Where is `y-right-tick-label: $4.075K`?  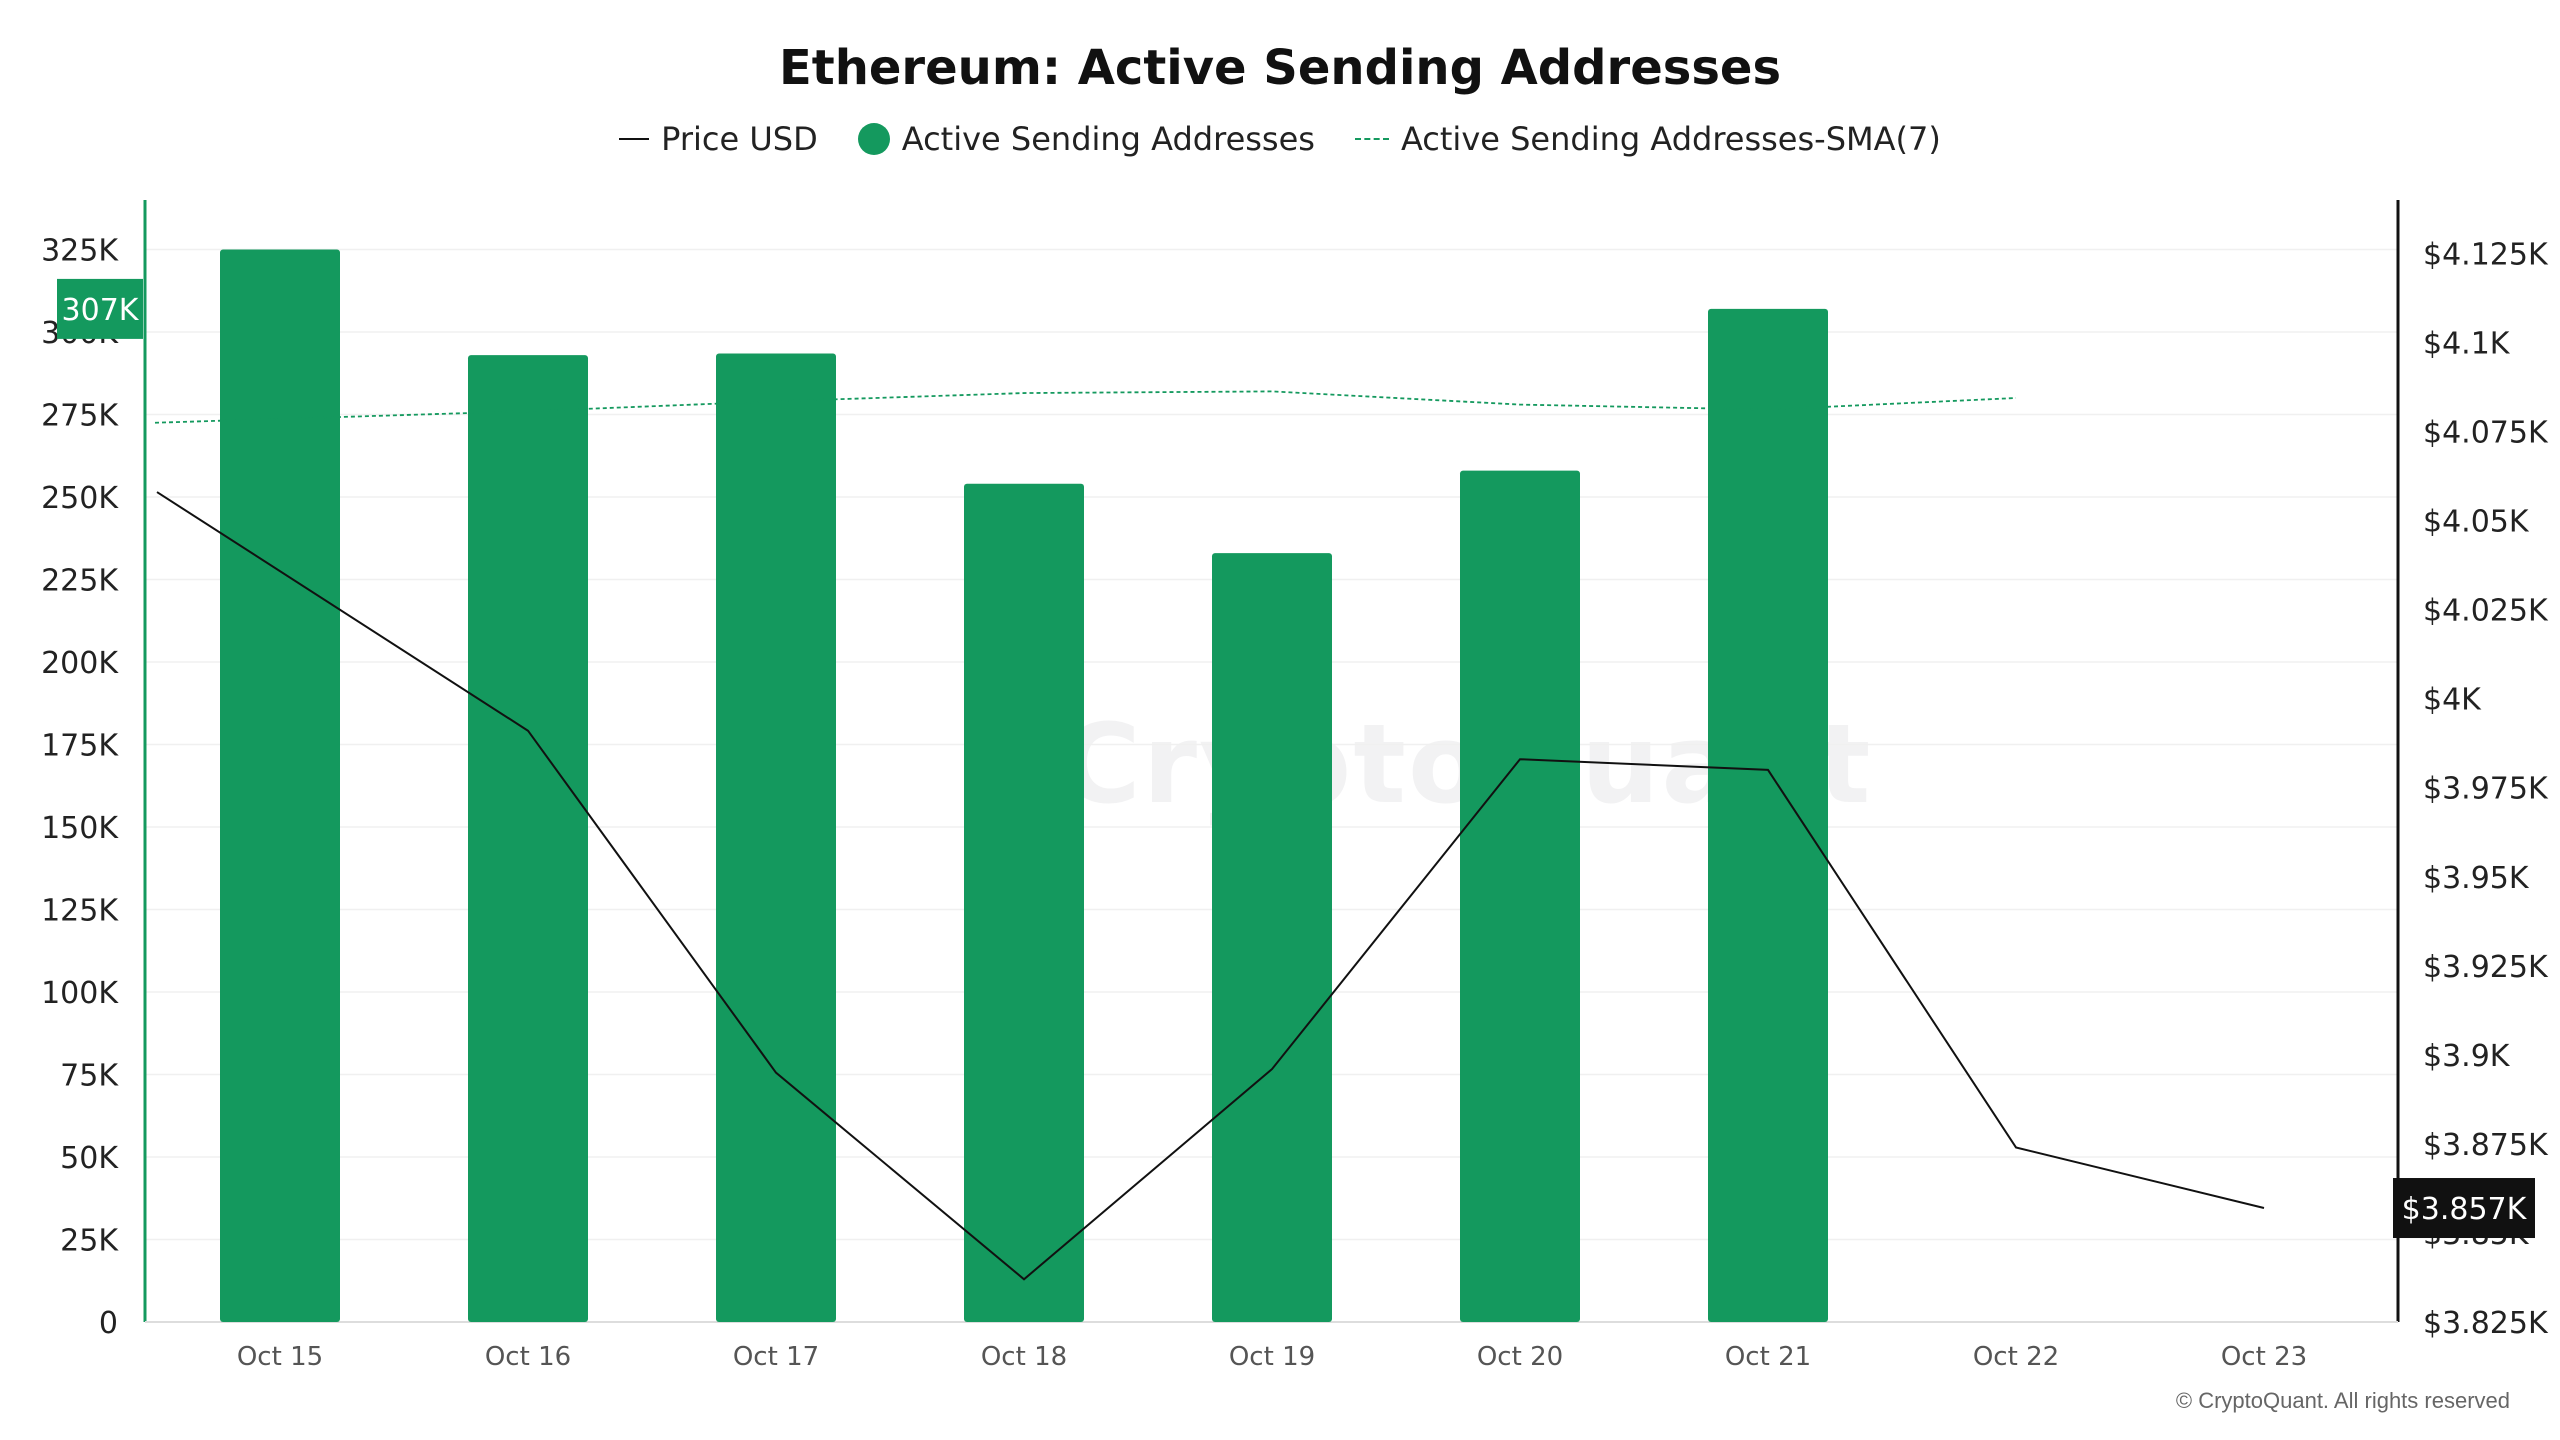 y-right-tick-label: $4.075K is located at coordinates (2486, 433).